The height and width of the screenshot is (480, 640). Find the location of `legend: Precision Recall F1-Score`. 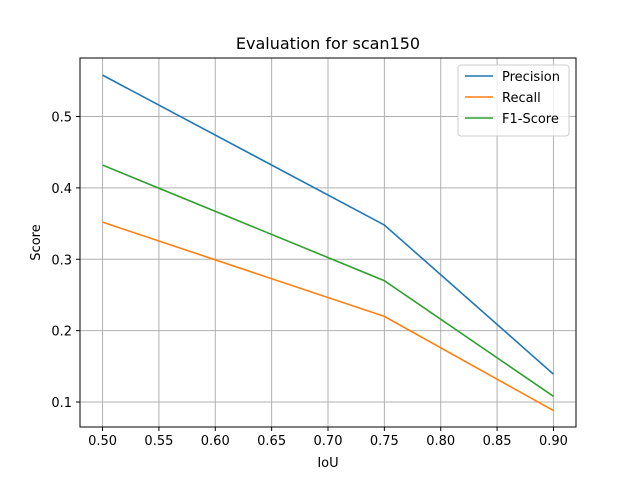

legend: Precision Recall F1-Score is located at coordinates (513, 100).